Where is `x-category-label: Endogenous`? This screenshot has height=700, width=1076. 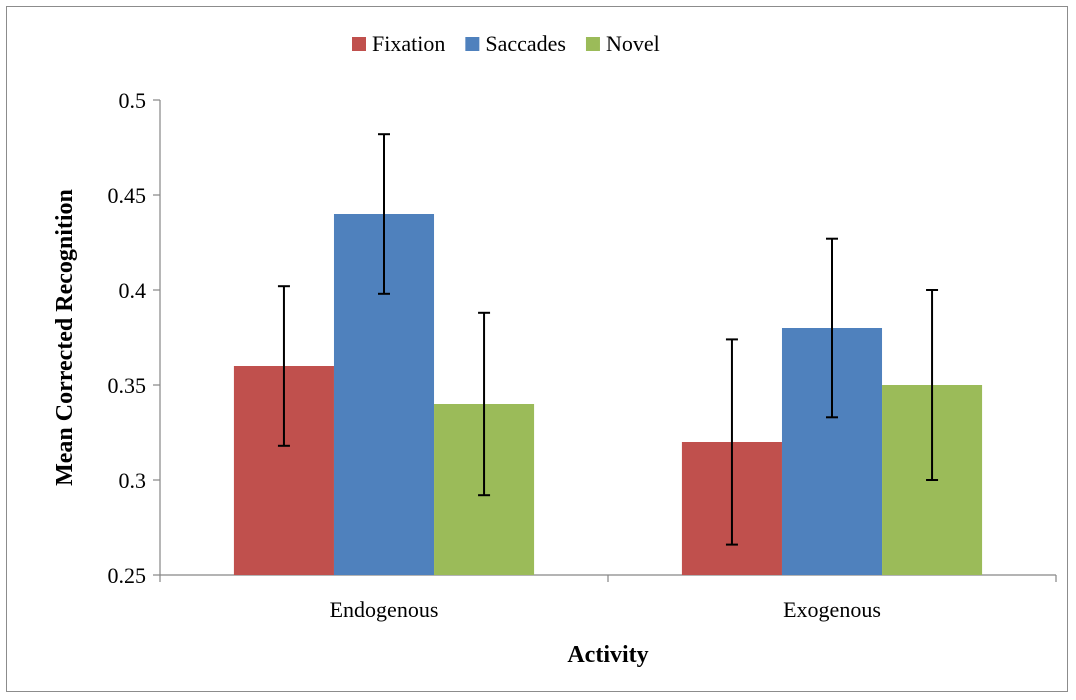
x-category-label: Endogenous is located at coordinates (384, 609).